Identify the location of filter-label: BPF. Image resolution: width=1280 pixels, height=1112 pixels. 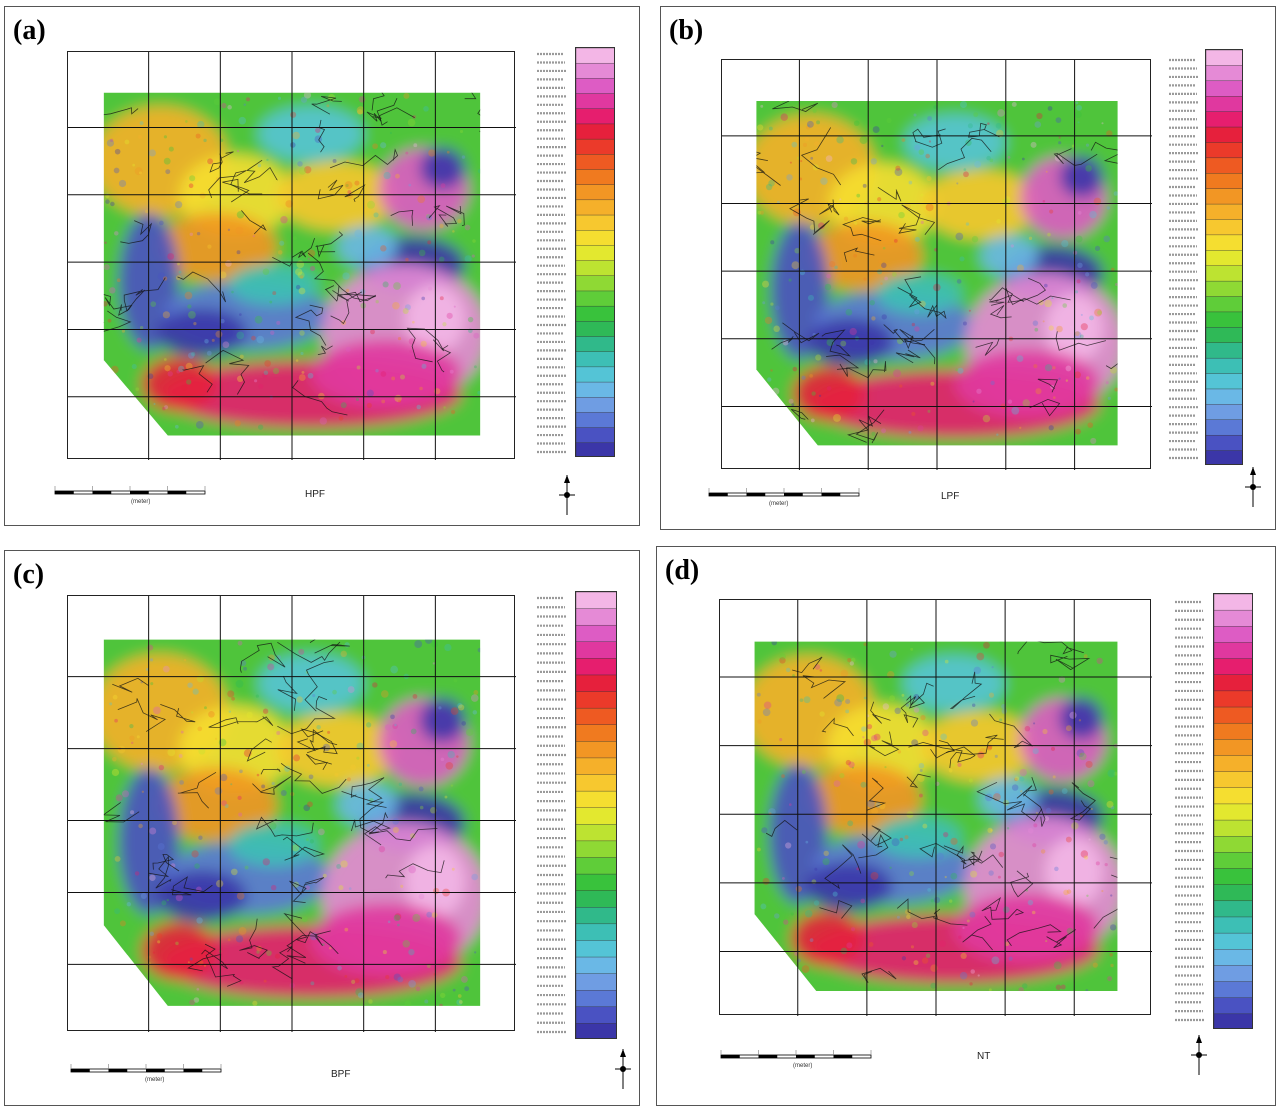
(341, 1074).